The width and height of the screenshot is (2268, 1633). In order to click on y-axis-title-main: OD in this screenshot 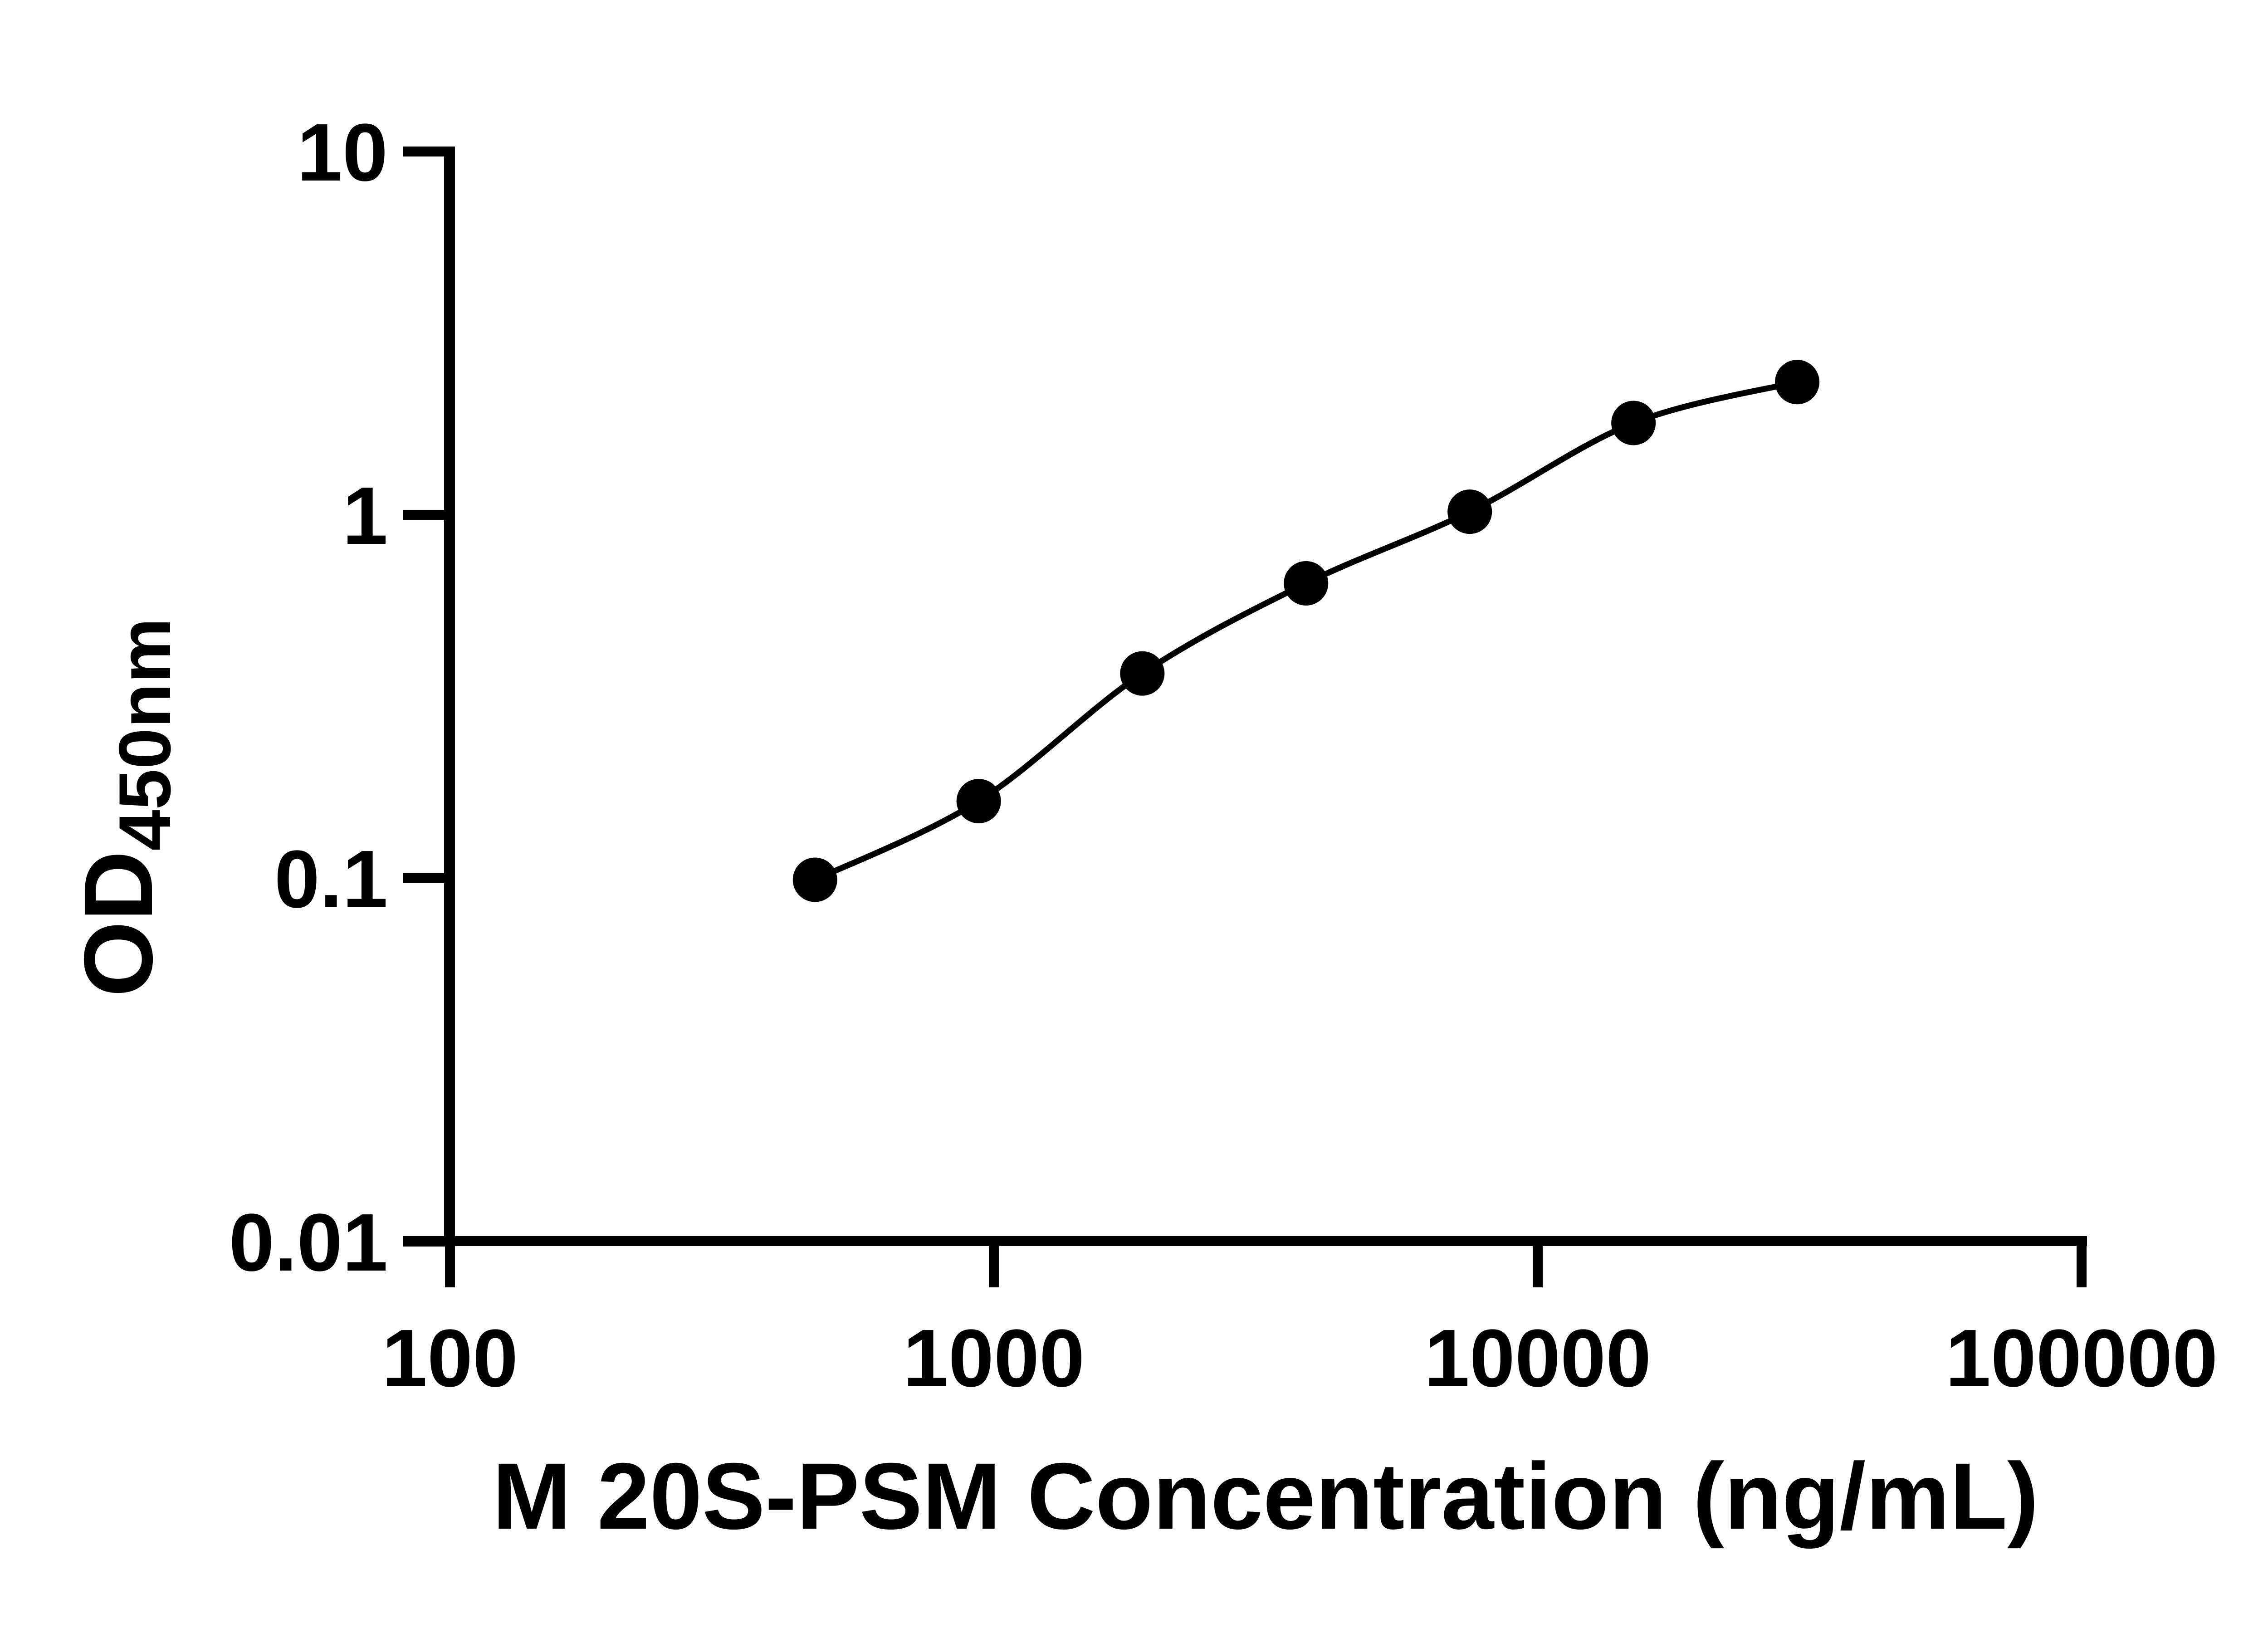, I will do `click(119, 924)`.